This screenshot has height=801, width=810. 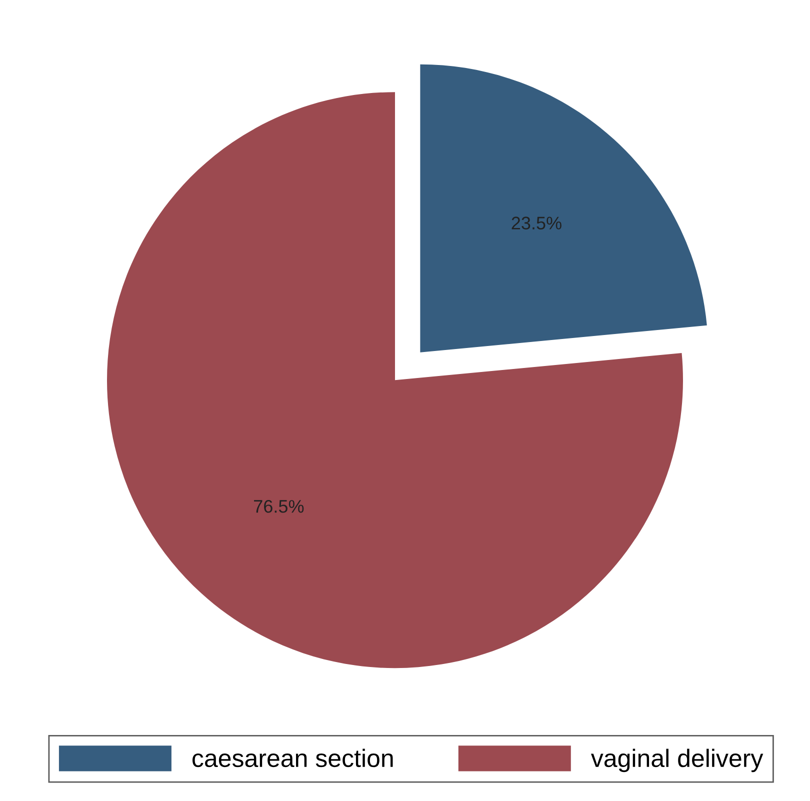 What do you see at coordinates (677, 760) in the screenshot?
I see `legend-label: vaginal delivery` at bounding box center [677, 760].